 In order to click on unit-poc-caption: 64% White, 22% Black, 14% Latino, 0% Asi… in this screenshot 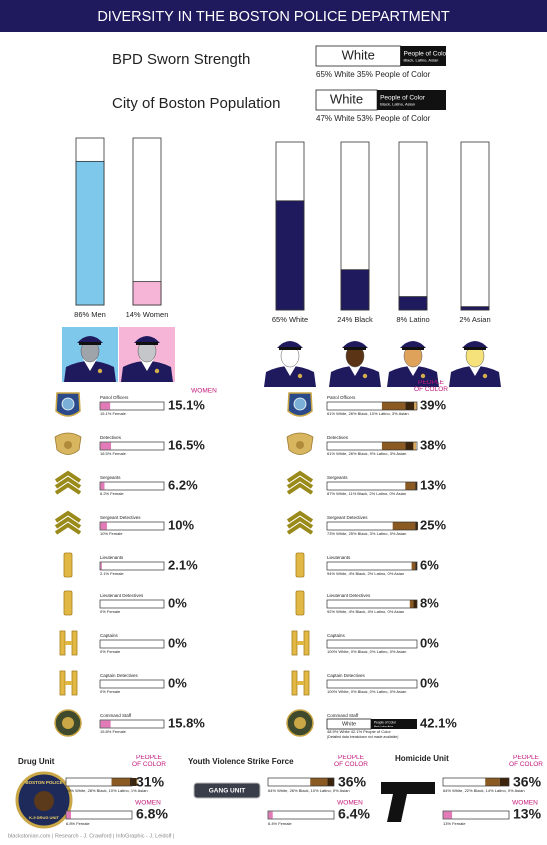, I will do `click(484, 790)`.